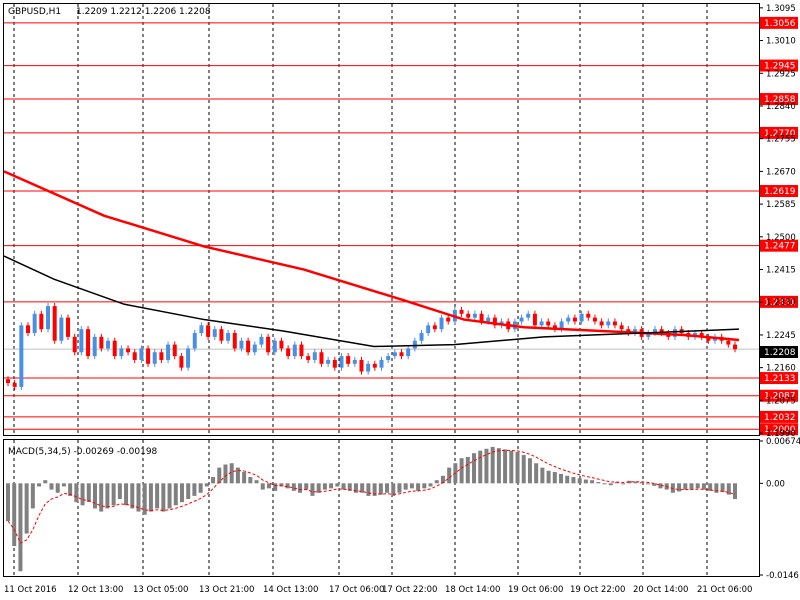 The width and height of the screenshot is (800, 600). I want to click on time-tick-label: 19 Oct 22:00, so click(597, 590).